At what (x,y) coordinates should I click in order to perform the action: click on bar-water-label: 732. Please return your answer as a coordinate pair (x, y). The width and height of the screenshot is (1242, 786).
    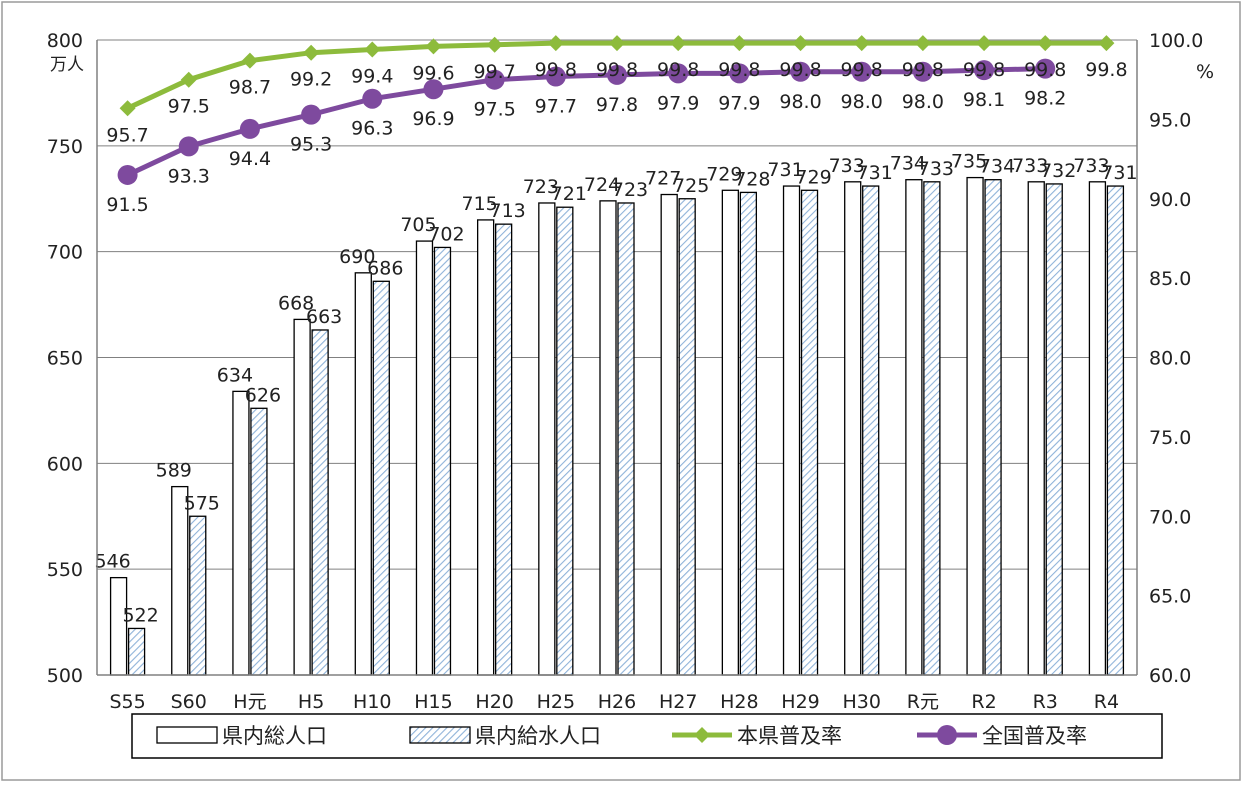
    Looking at the image, I should click on (1058, 171).